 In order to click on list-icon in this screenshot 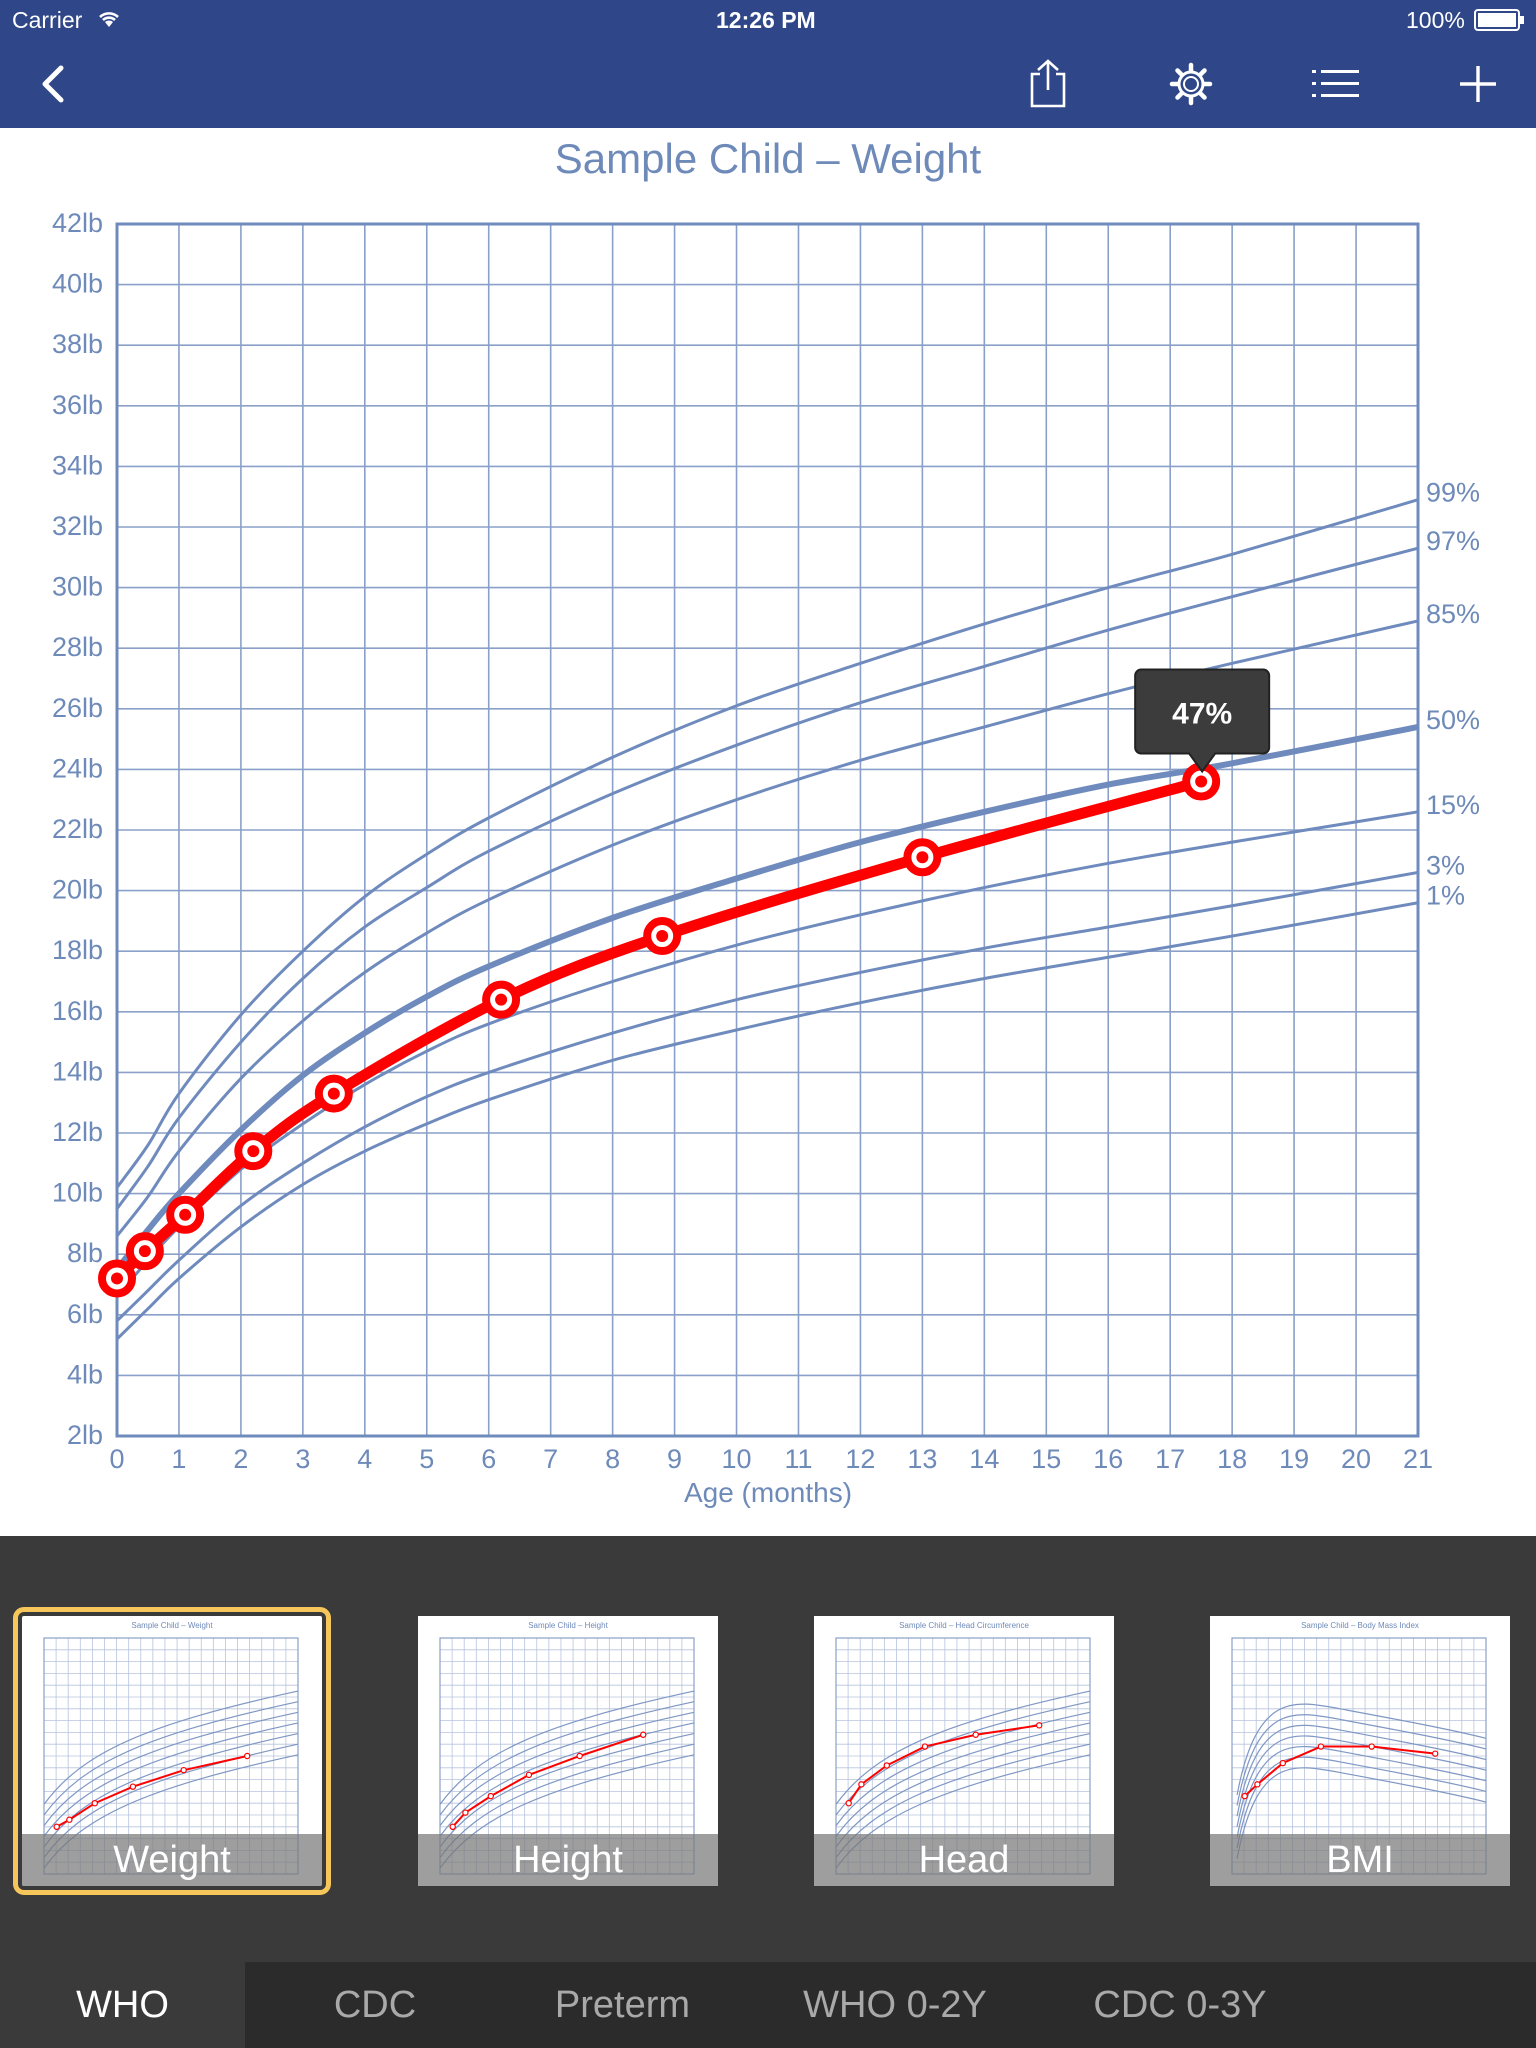, I will do `click(1335, 83)`.